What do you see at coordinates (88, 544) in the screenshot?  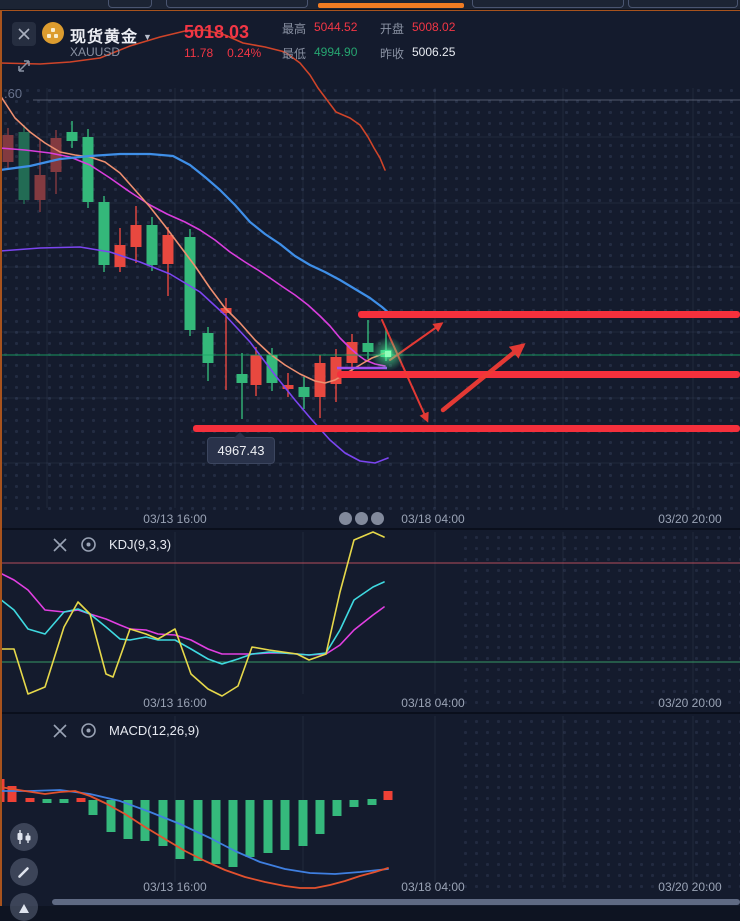 I see `kdj-settings-icon` at bounding box center [88, 544].